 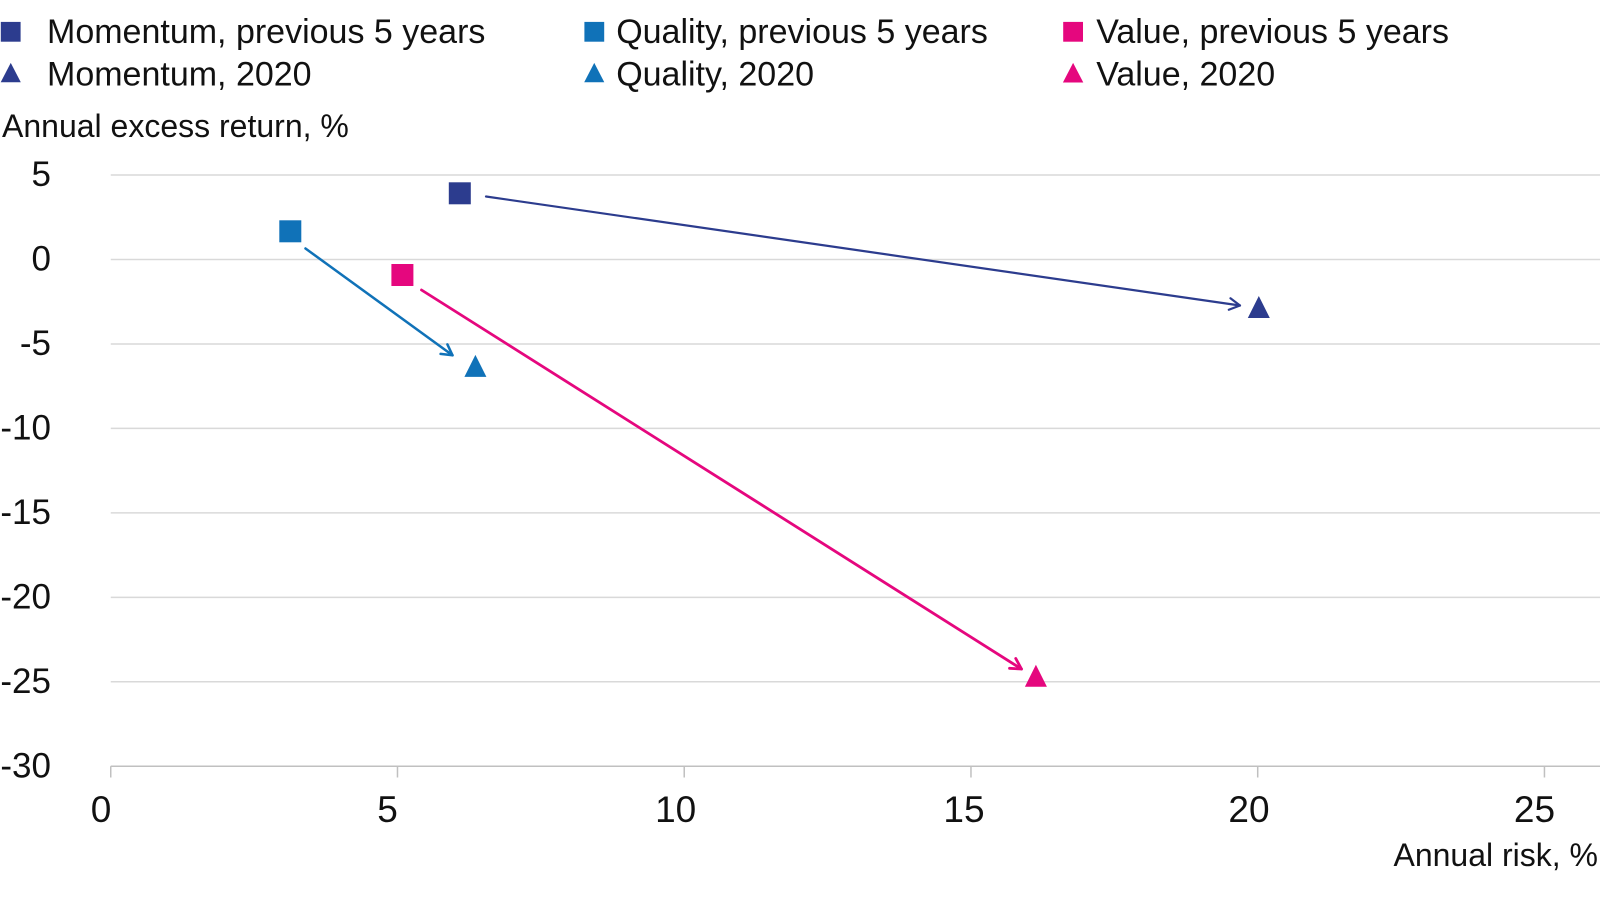 I want to click on svg-text: Value, 2020, so click(x=1185, y=75).